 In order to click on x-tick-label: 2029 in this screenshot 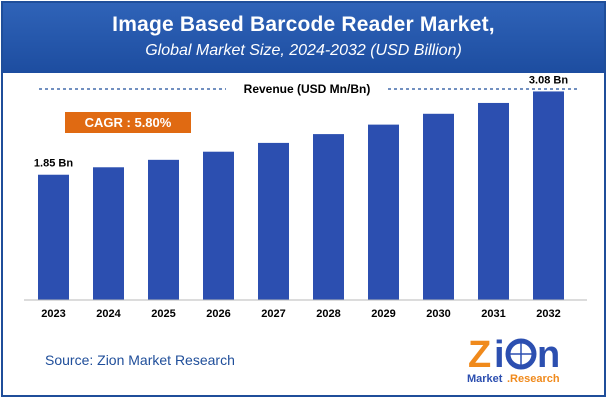, I will do `click(383, 314)`.